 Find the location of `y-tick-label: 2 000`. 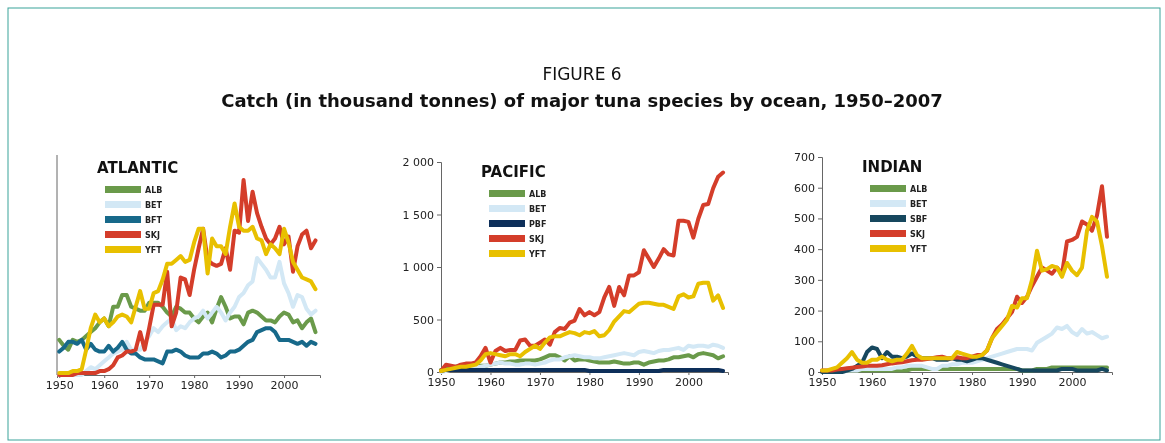

y-tick-label: 2 000 is located at coordinates (418, 163).